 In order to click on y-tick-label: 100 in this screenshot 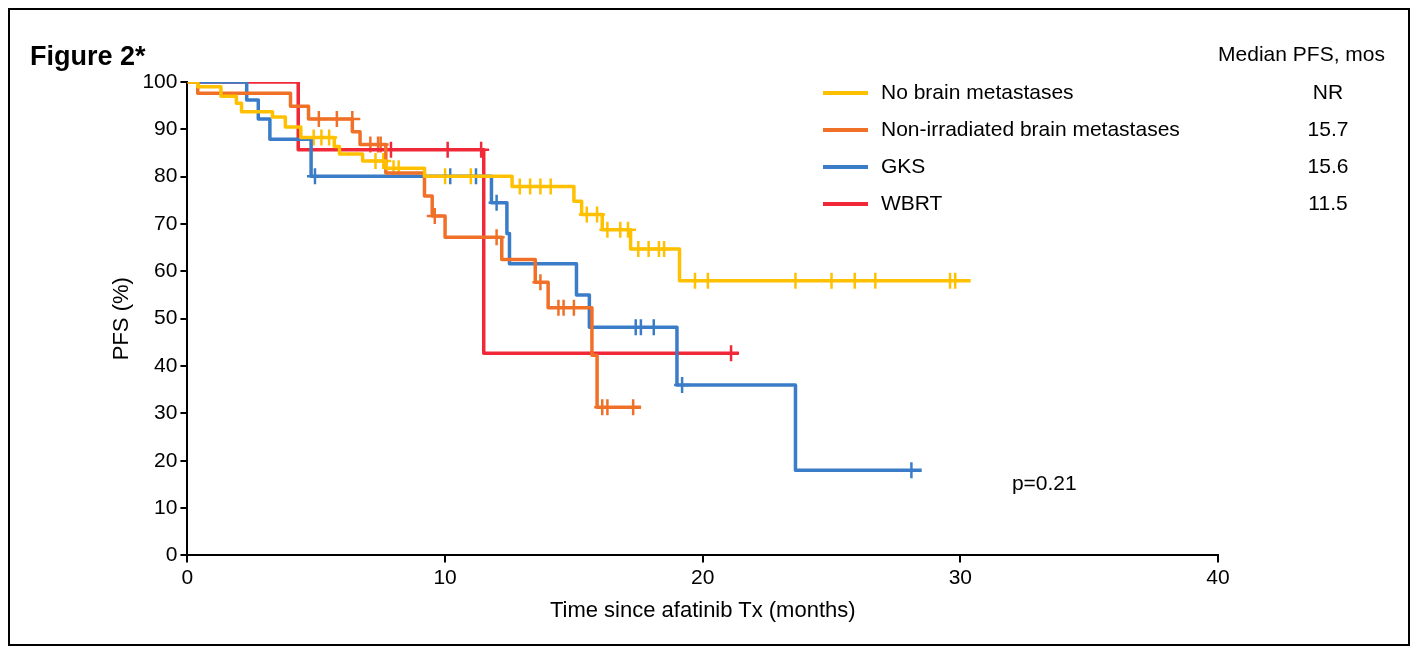, I will do `click(160, 80)`.